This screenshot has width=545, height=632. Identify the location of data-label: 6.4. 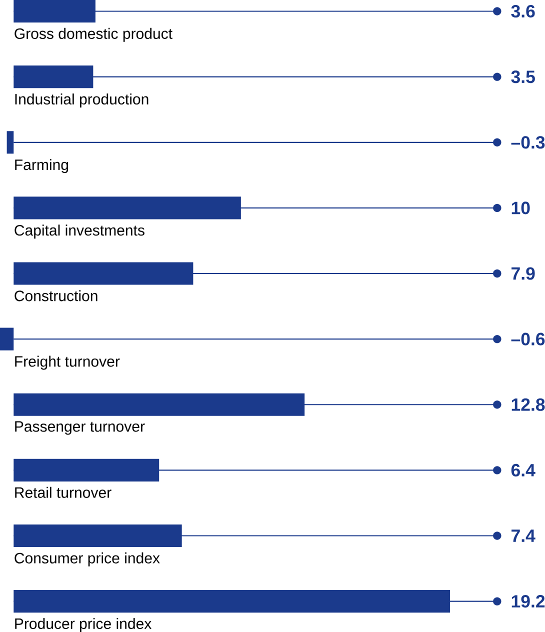
(523, 470).